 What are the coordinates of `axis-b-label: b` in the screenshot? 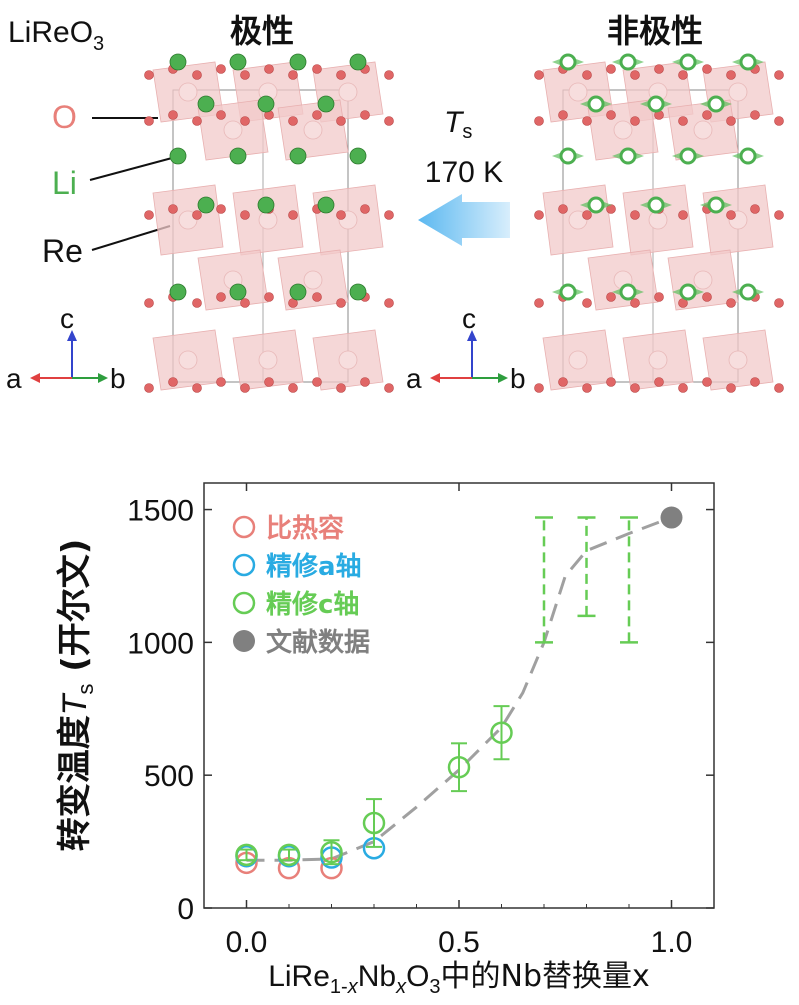 It's located at (118, 378).